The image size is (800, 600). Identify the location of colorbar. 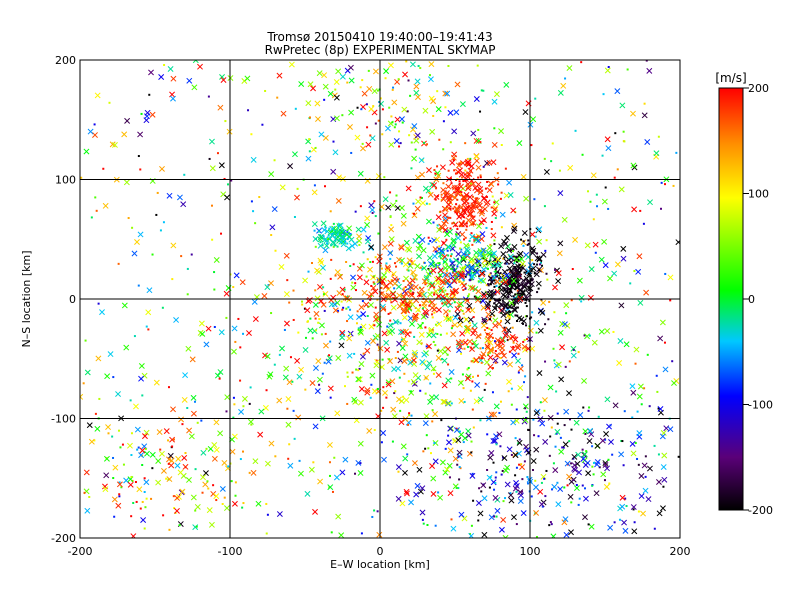
(731, 299).